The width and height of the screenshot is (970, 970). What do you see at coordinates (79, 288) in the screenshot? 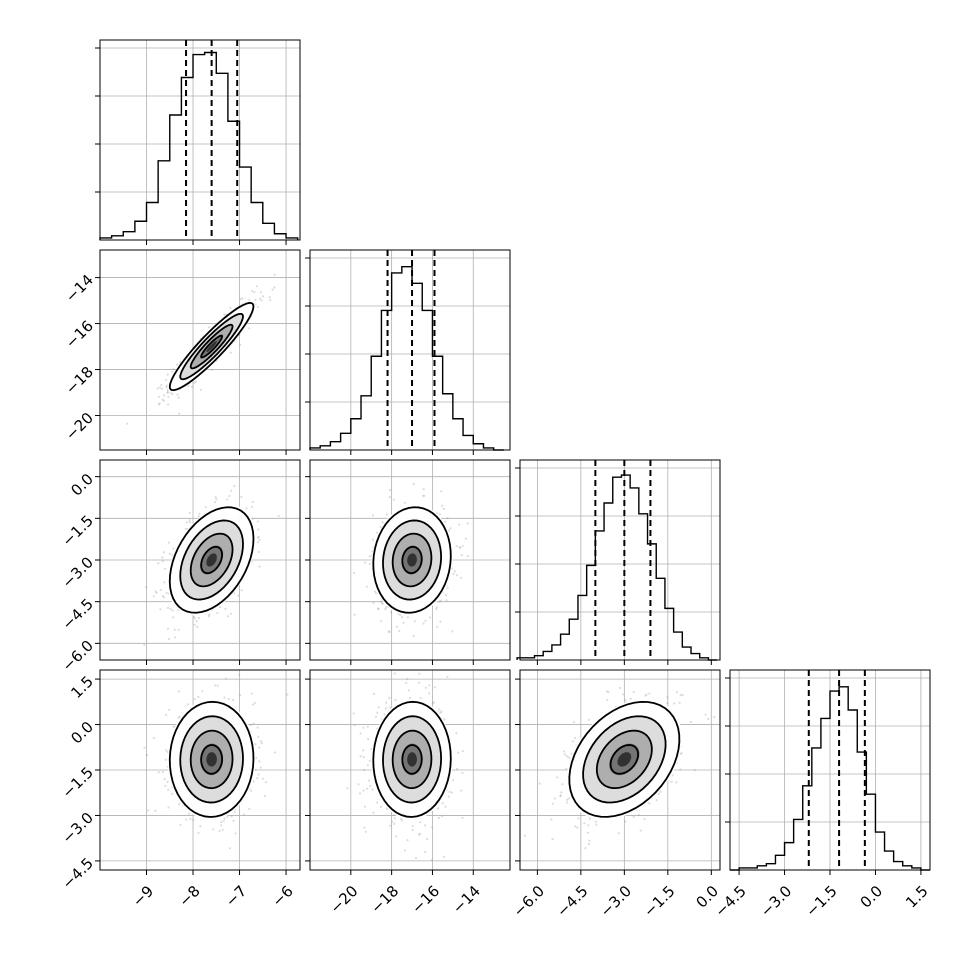
I see `y-tick-label-row2-4: −14` at bounding box center [79, 288].